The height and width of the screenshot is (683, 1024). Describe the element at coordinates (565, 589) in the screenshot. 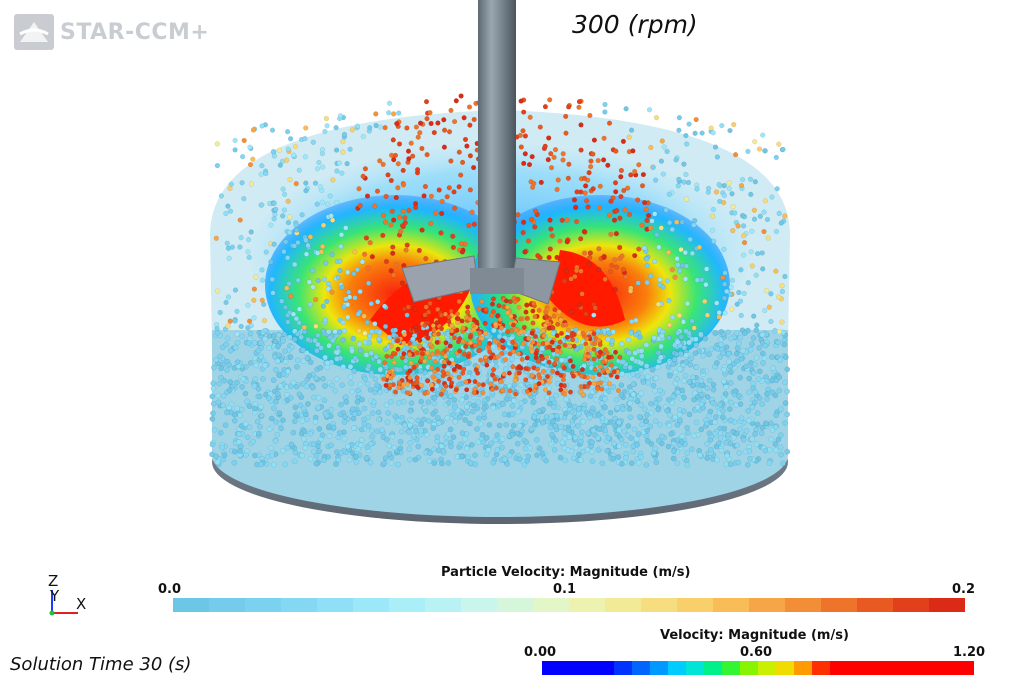

I see `particle-legend-mid: 0.1` at that location.